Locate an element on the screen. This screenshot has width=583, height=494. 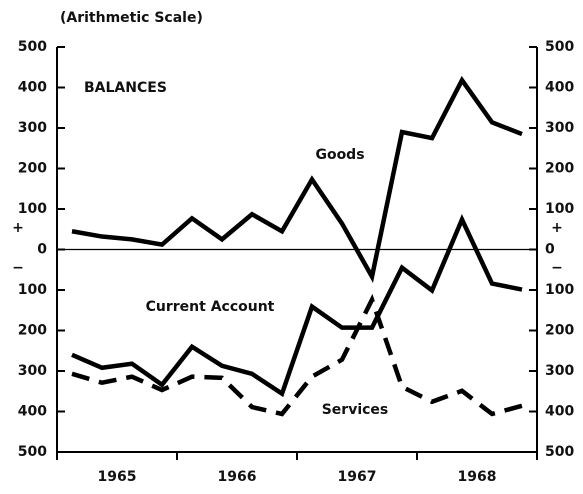
series-label: Current Account is located at coordinates (210, 307).